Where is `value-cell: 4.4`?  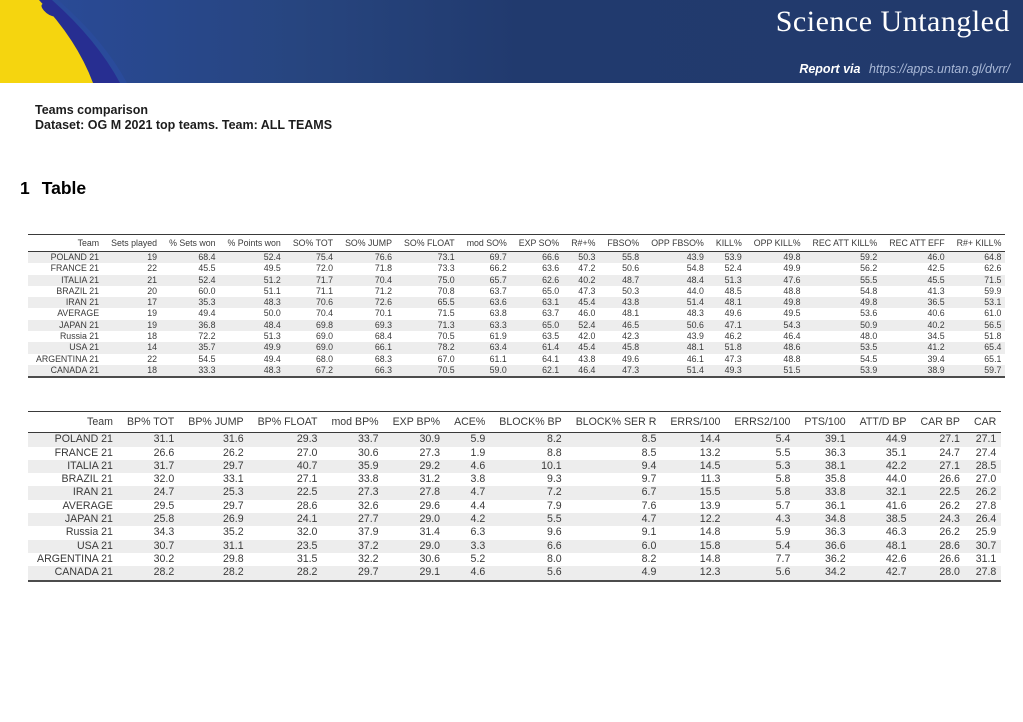
value-cell: 4.4 is located at coordinates (478, 505).